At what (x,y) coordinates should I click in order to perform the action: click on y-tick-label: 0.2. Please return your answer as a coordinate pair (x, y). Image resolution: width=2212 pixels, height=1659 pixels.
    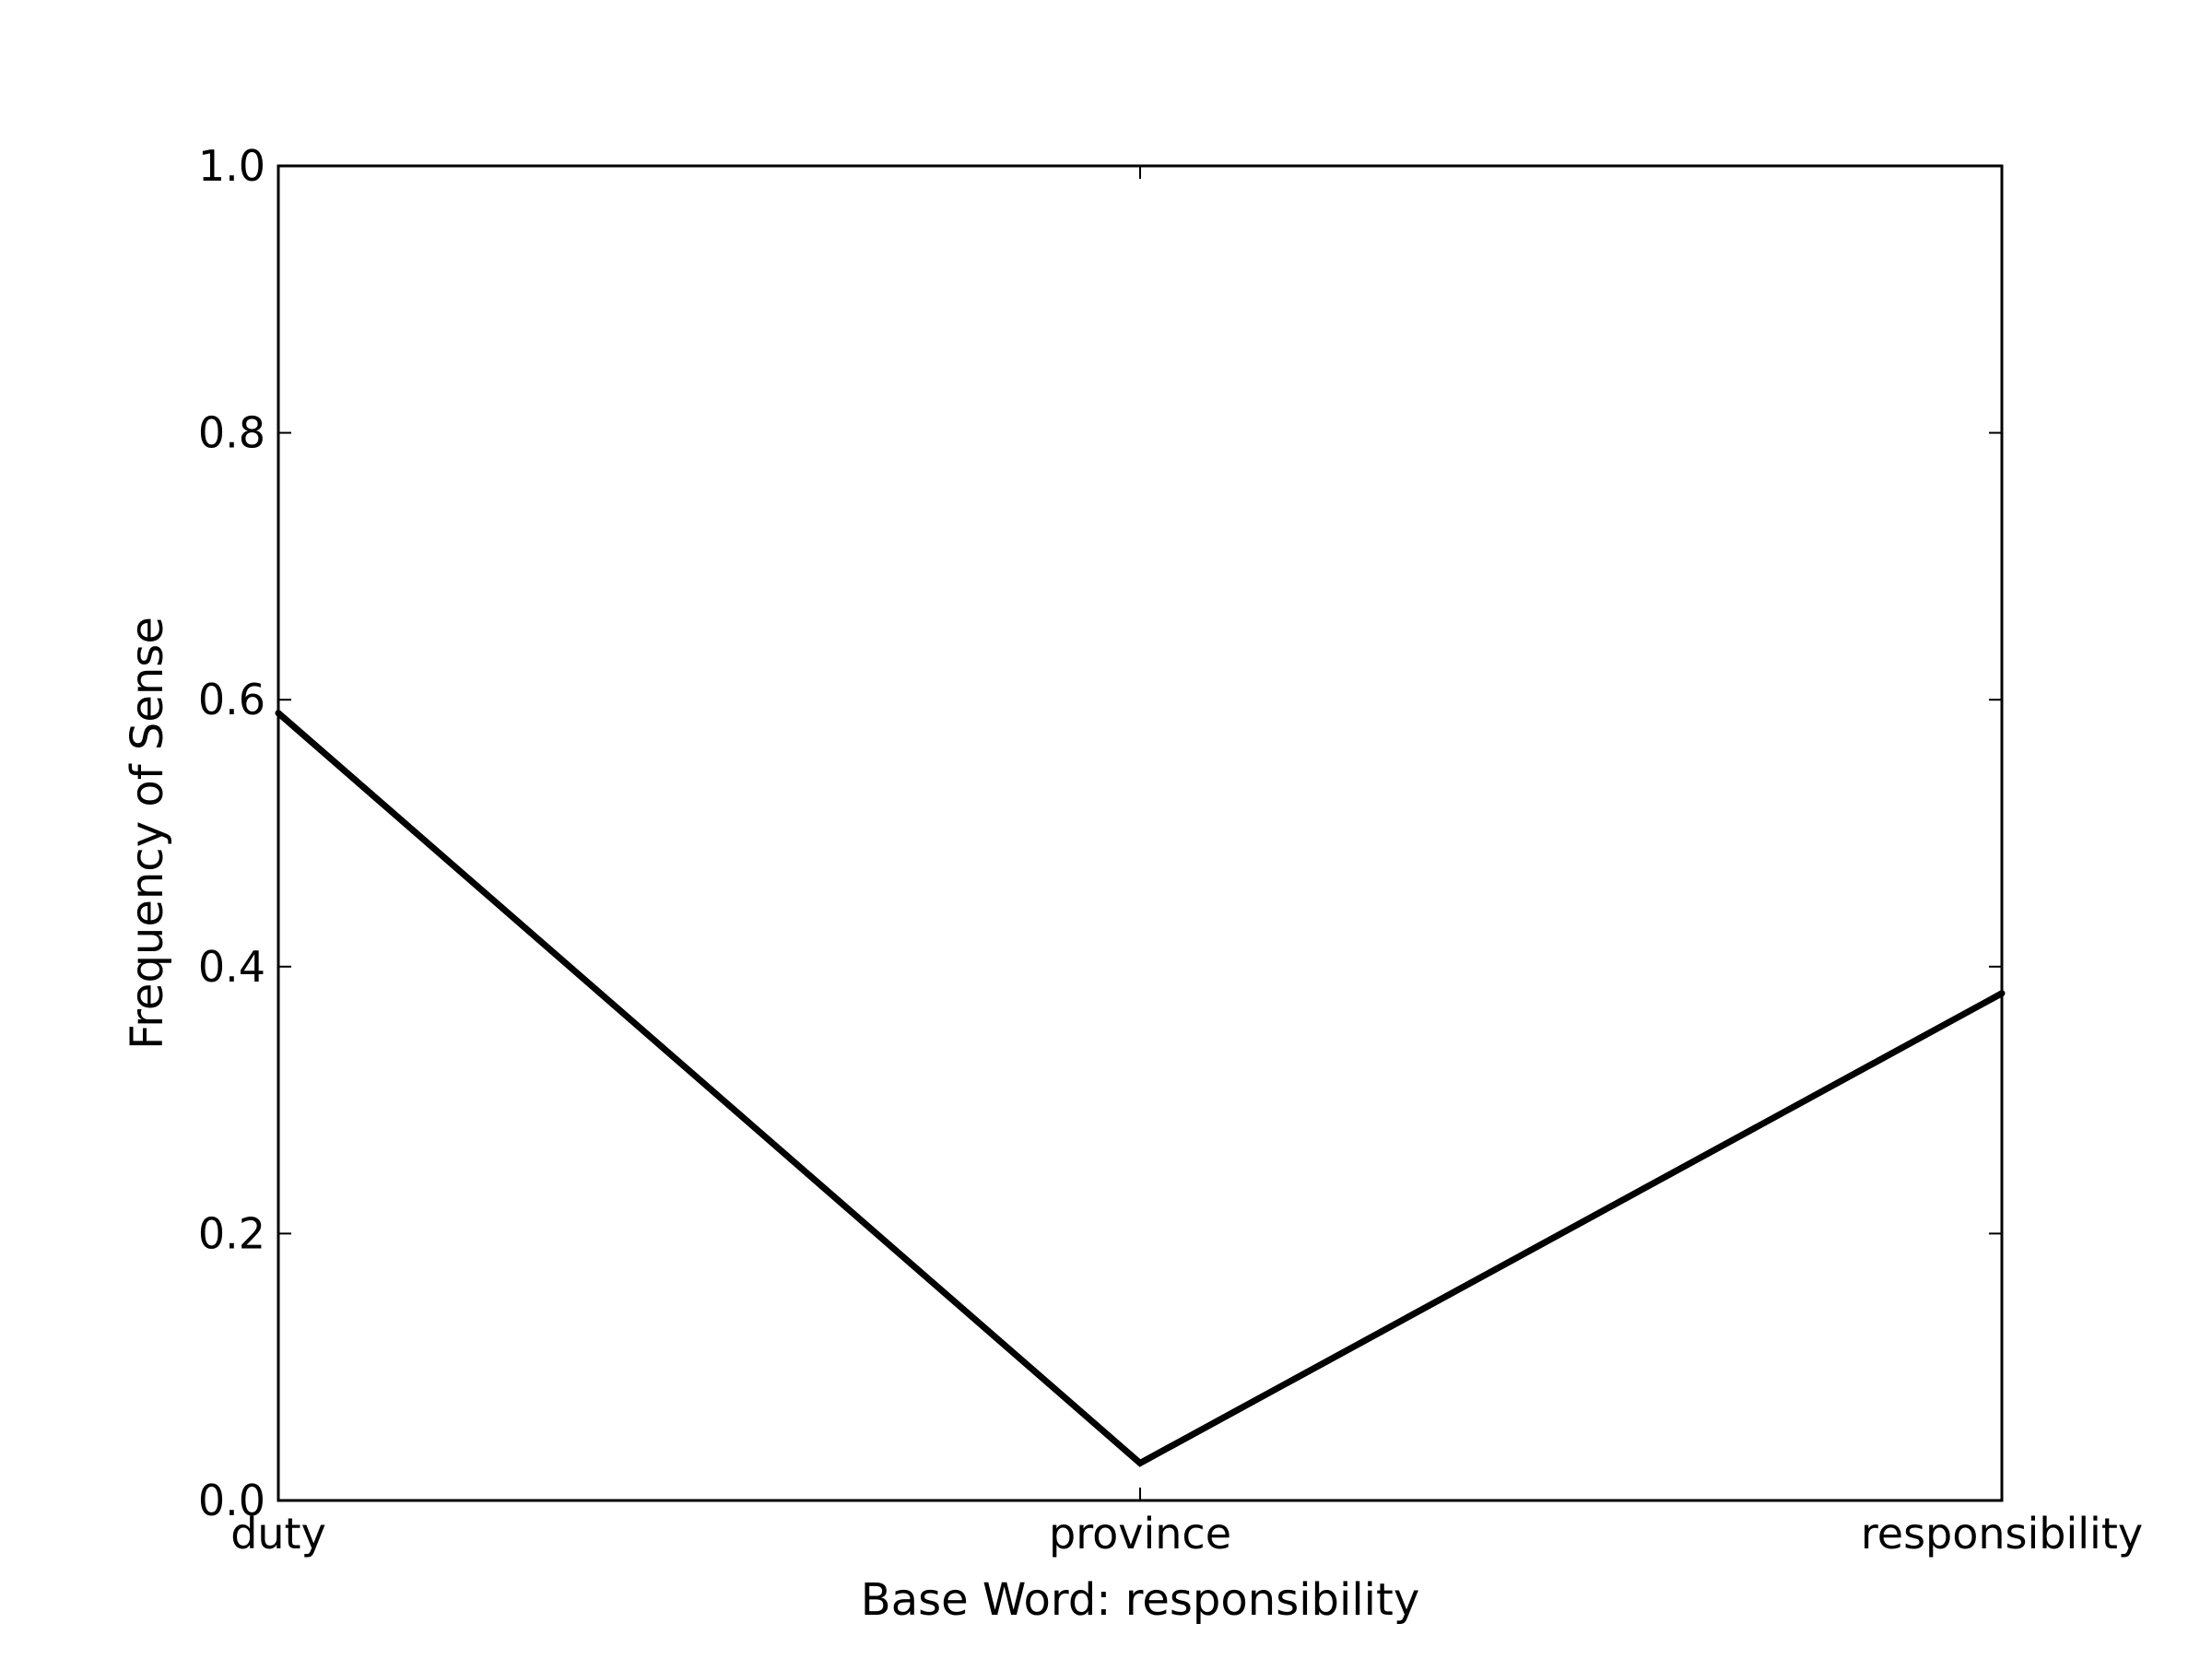
    Looking at the image, I should click on (231, 1233).